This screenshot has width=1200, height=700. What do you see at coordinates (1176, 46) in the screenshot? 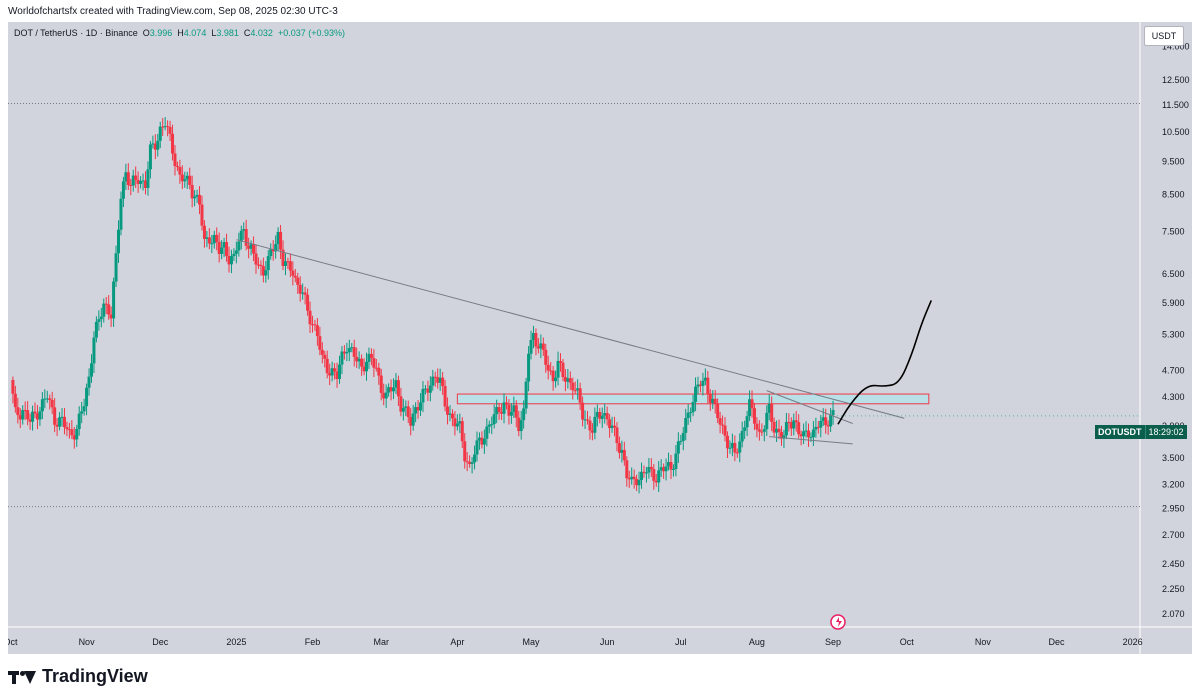
I see `y-tick-label: 14.000` at bounding box center [1176, 46].